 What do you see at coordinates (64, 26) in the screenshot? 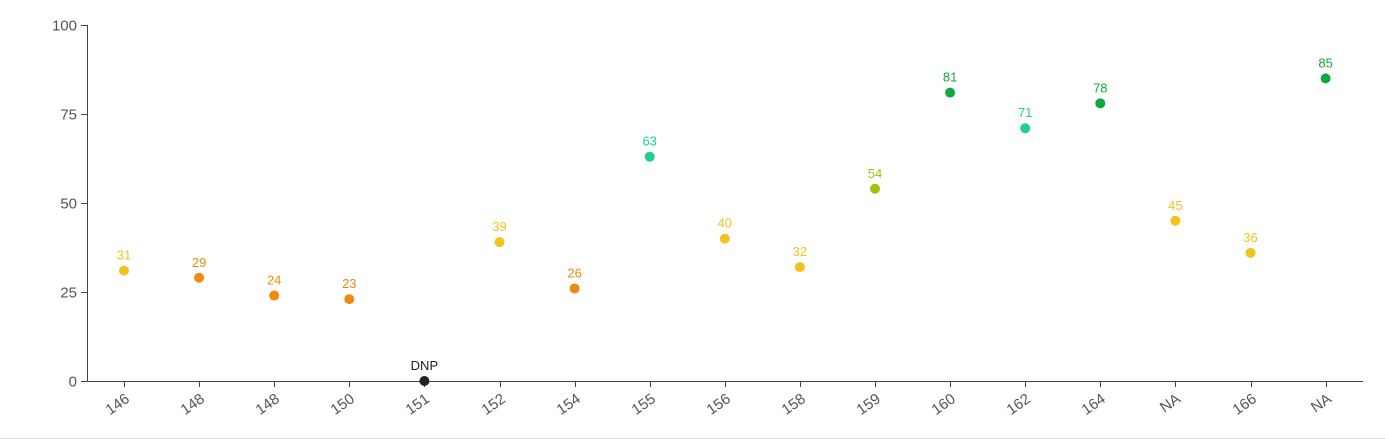
I see `y-tick-label: 100` at bounding box center [64, 26].